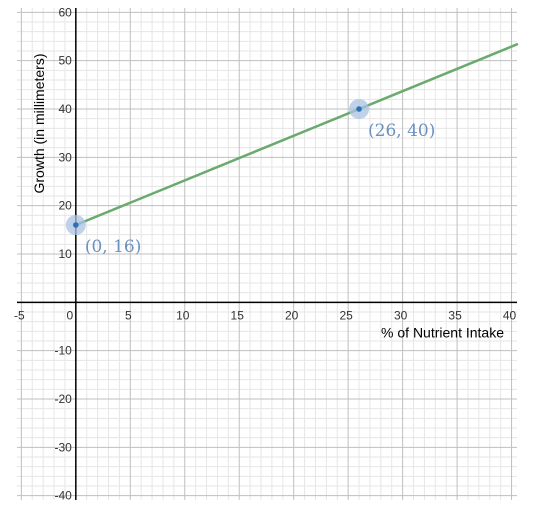  What do you see at coordinates (63, 447) in the screenshot?
I see `y-tick-label: -30` at bounding box center [63, 447].